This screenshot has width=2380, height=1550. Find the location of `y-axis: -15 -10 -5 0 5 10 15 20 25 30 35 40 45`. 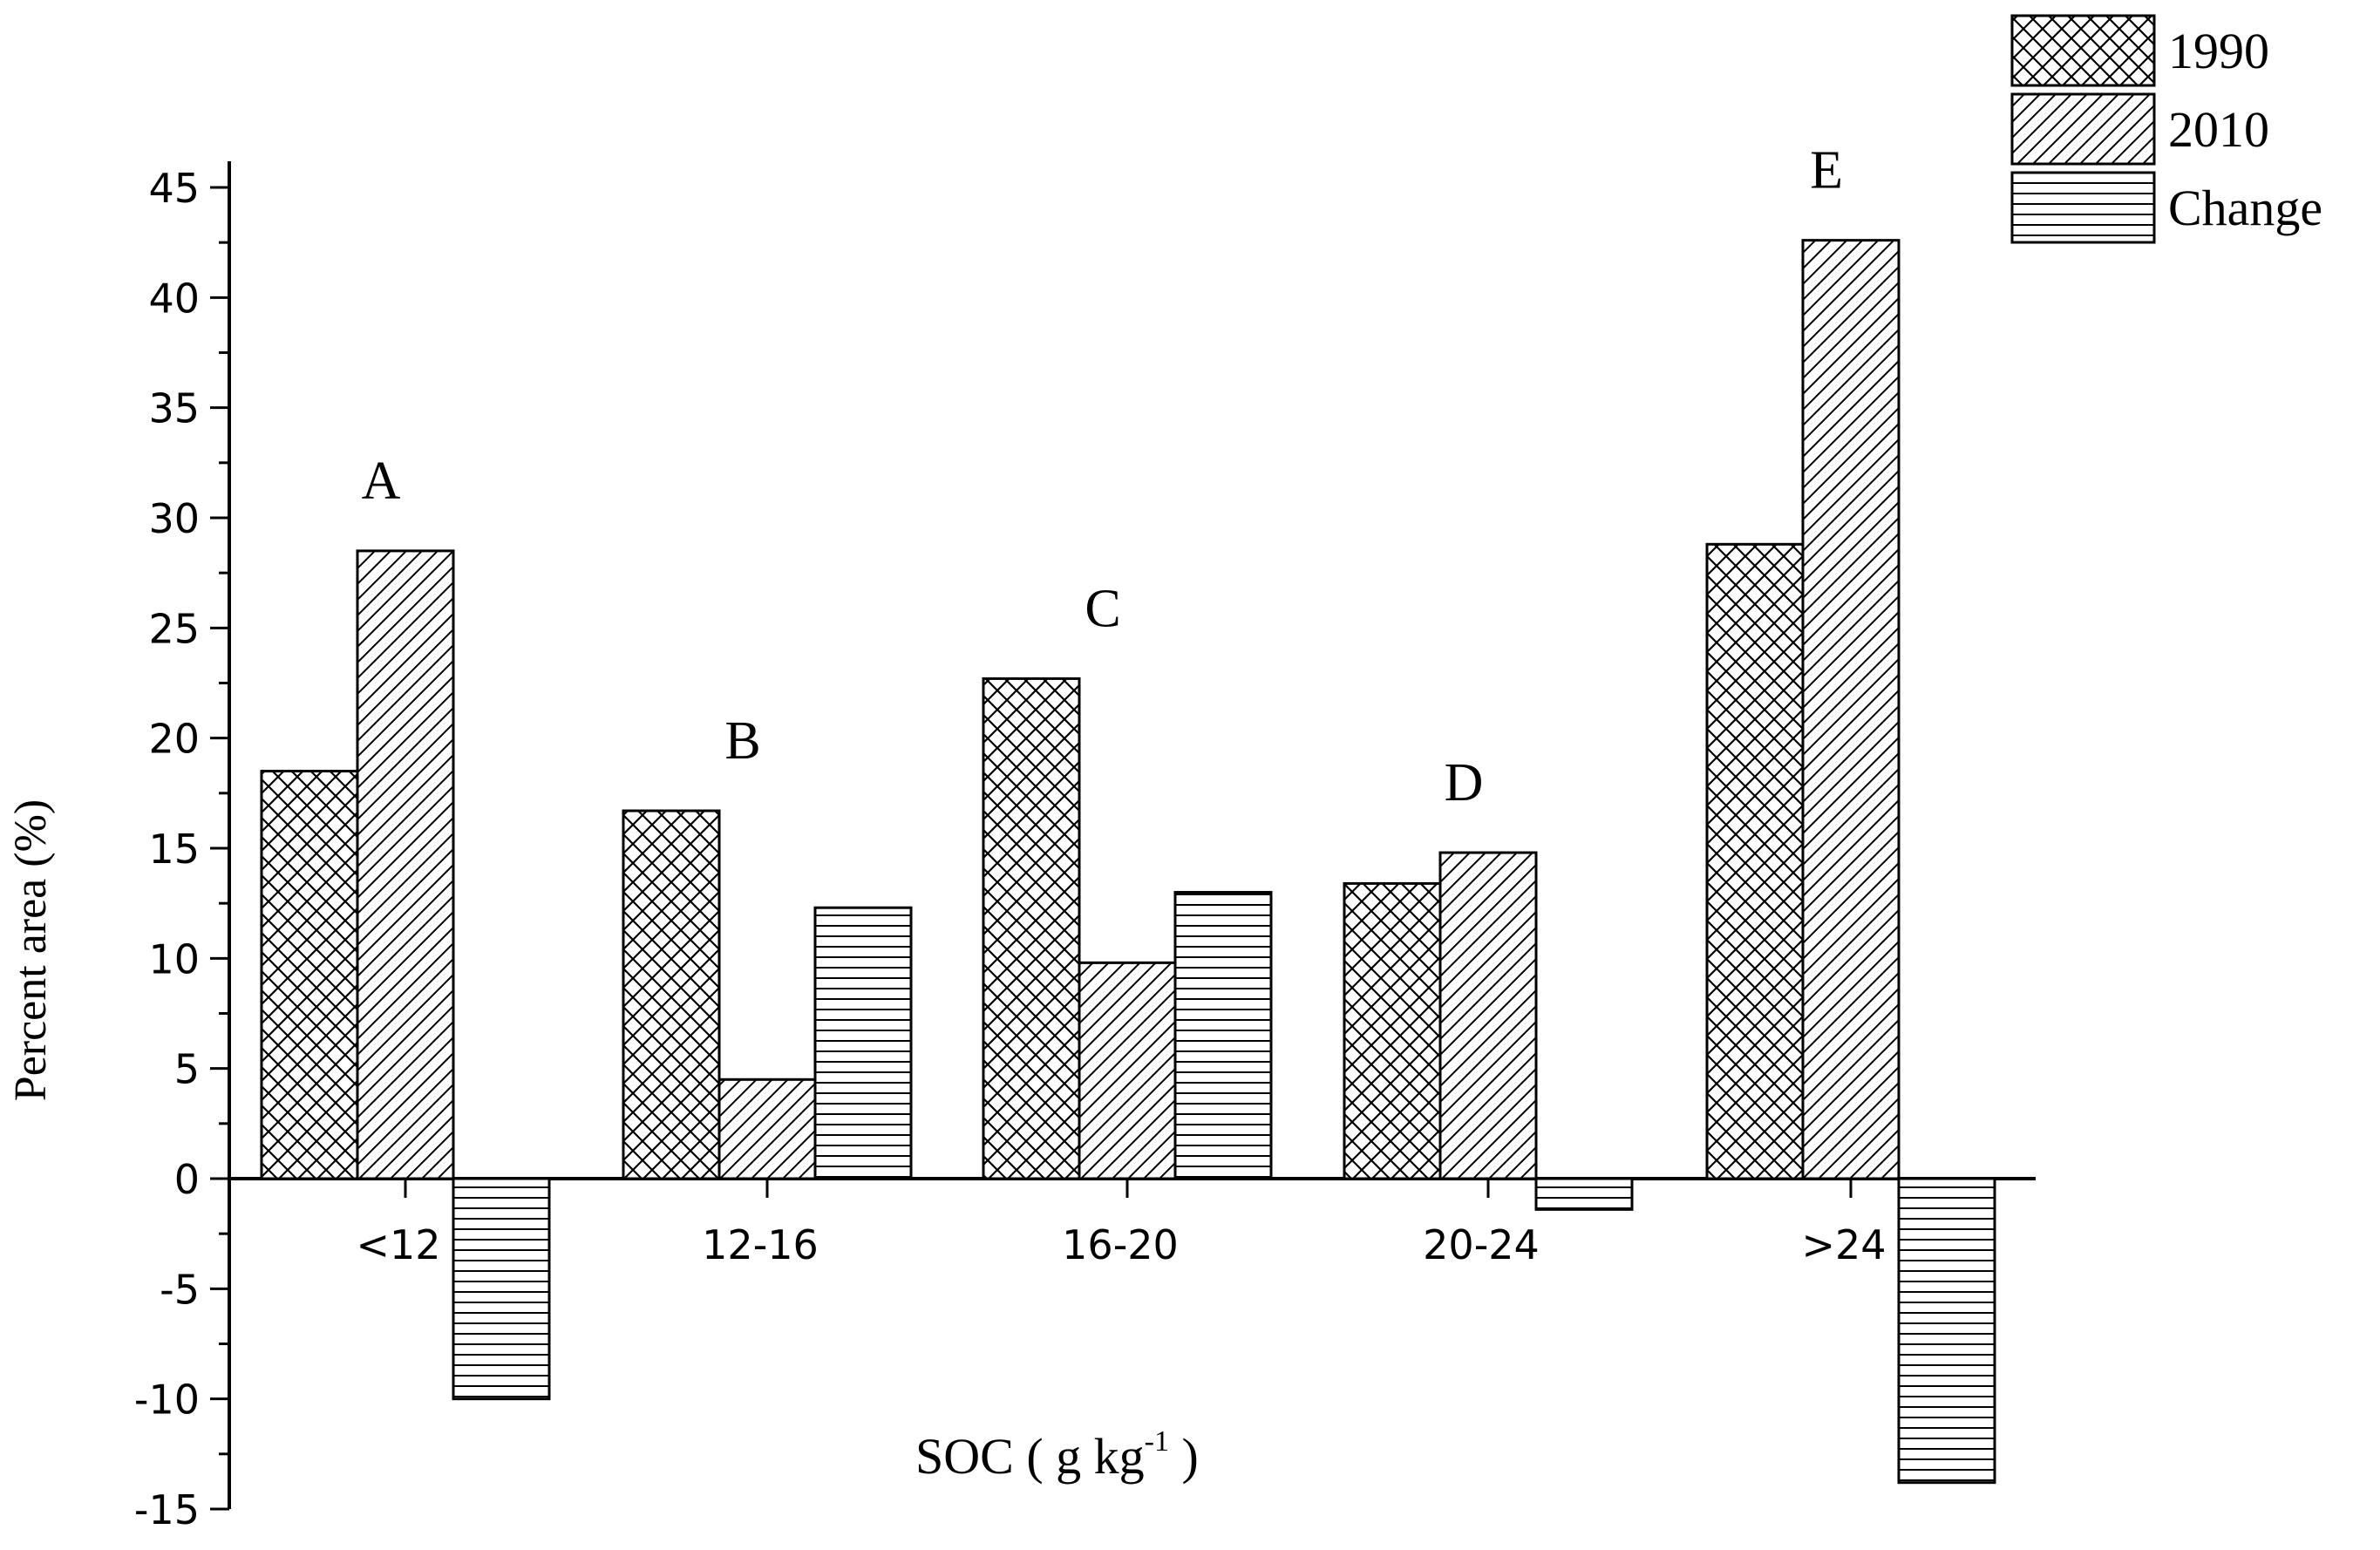

y-axis: -15 -10 -5 0 5 10 15 20 25 30 35 40 45 is located at coordinates (182, 847).